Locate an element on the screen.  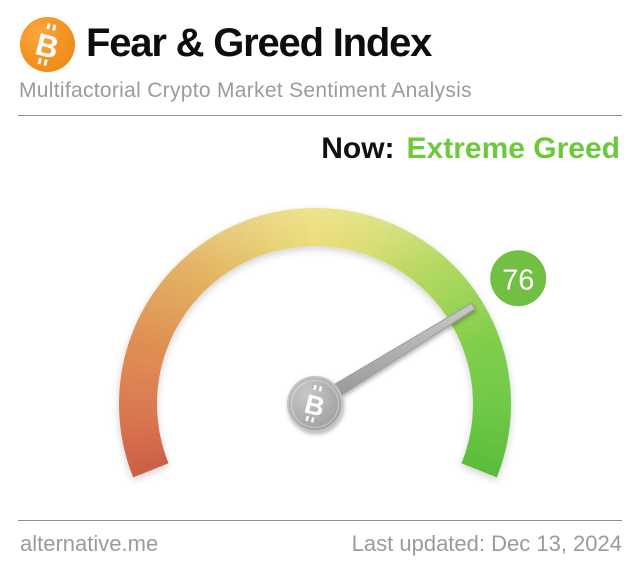
last-updated-label: Last updated: Dec 13, 2024 is located at coordinates (486, 543).